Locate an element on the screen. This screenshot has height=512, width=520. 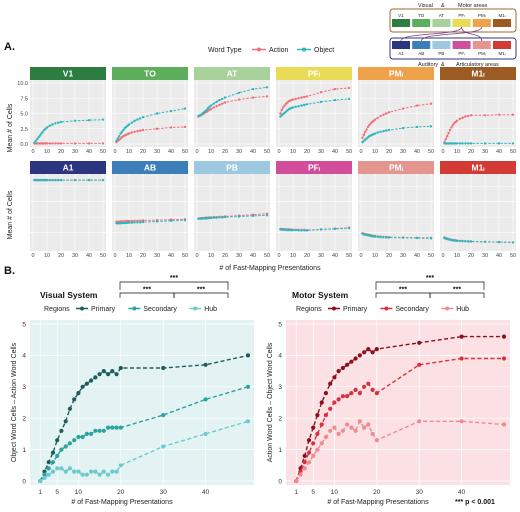
legend-title-word-type: Word Type is located at coordinates (225, 50).